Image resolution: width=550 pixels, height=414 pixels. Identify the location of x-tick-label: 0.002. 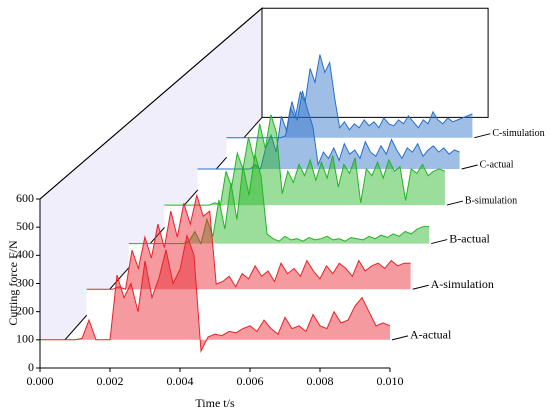
(110, 381).